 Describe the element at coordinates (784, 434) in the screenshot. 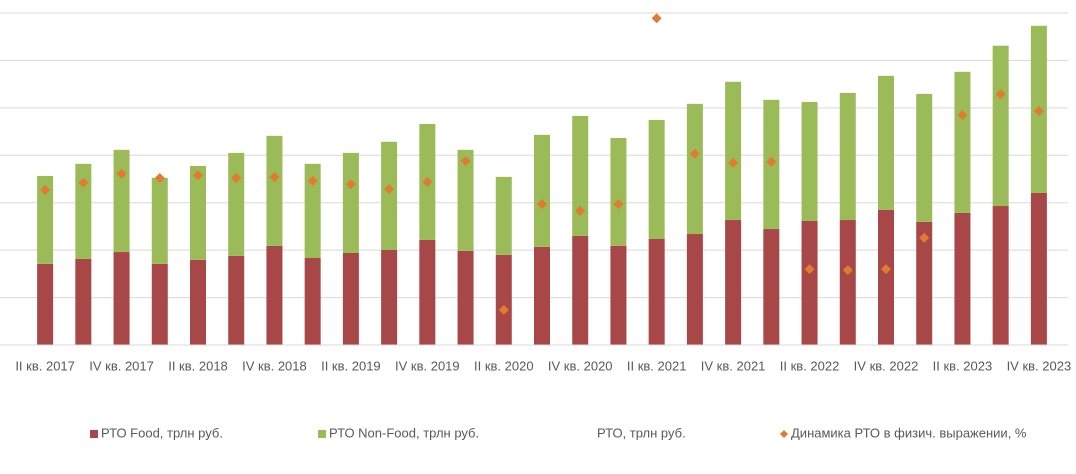

I see `legend-marker` at that location.